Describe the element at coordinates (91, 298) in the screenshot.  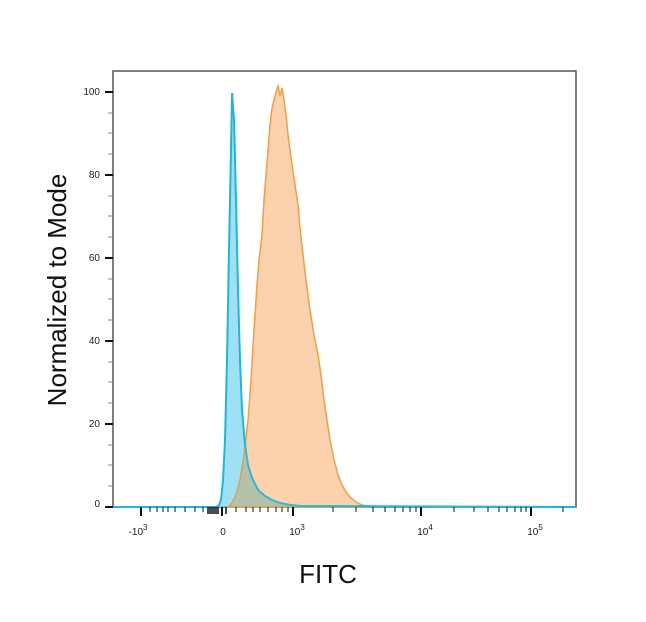
I see `y-tick-labels: 100 80 60 40 20 0` at that location.